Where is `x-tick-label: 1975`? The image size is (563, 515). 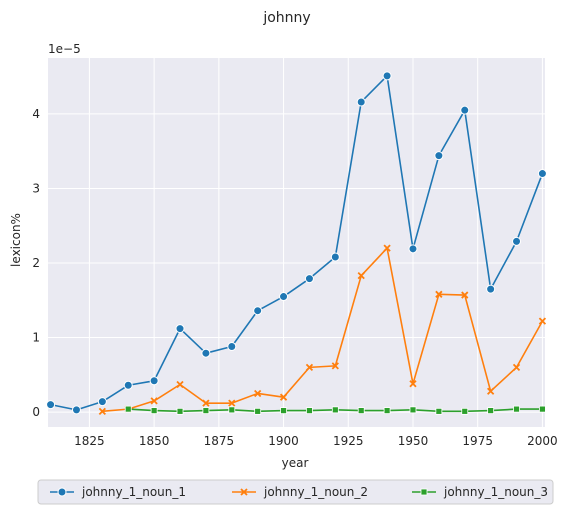
x-tick-label: 1975 is located at coordinates (477, 441).